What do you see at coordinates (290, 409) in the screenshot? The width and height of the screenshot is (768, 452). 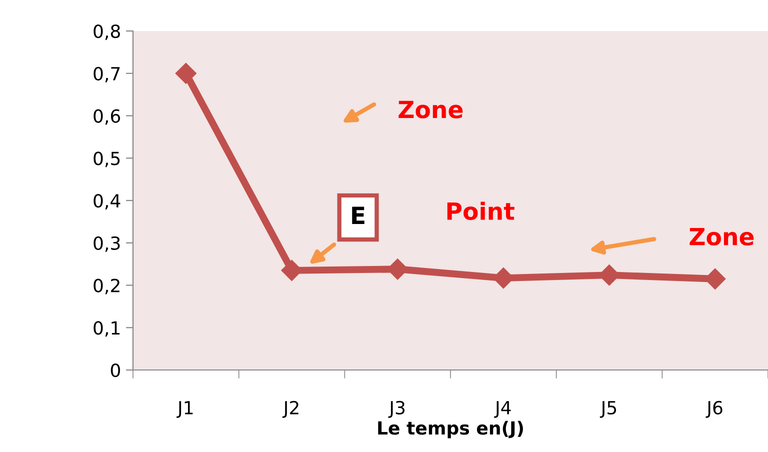 I see `x-tick-label: J2` at bounding box center [290, 409].